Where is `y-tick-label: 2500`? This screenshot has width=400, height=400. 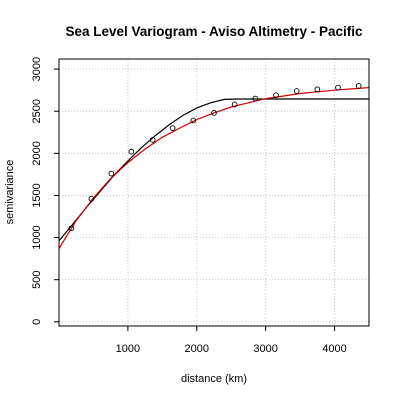 y-tick-label: 2500 is located at coordinates (37, 111).